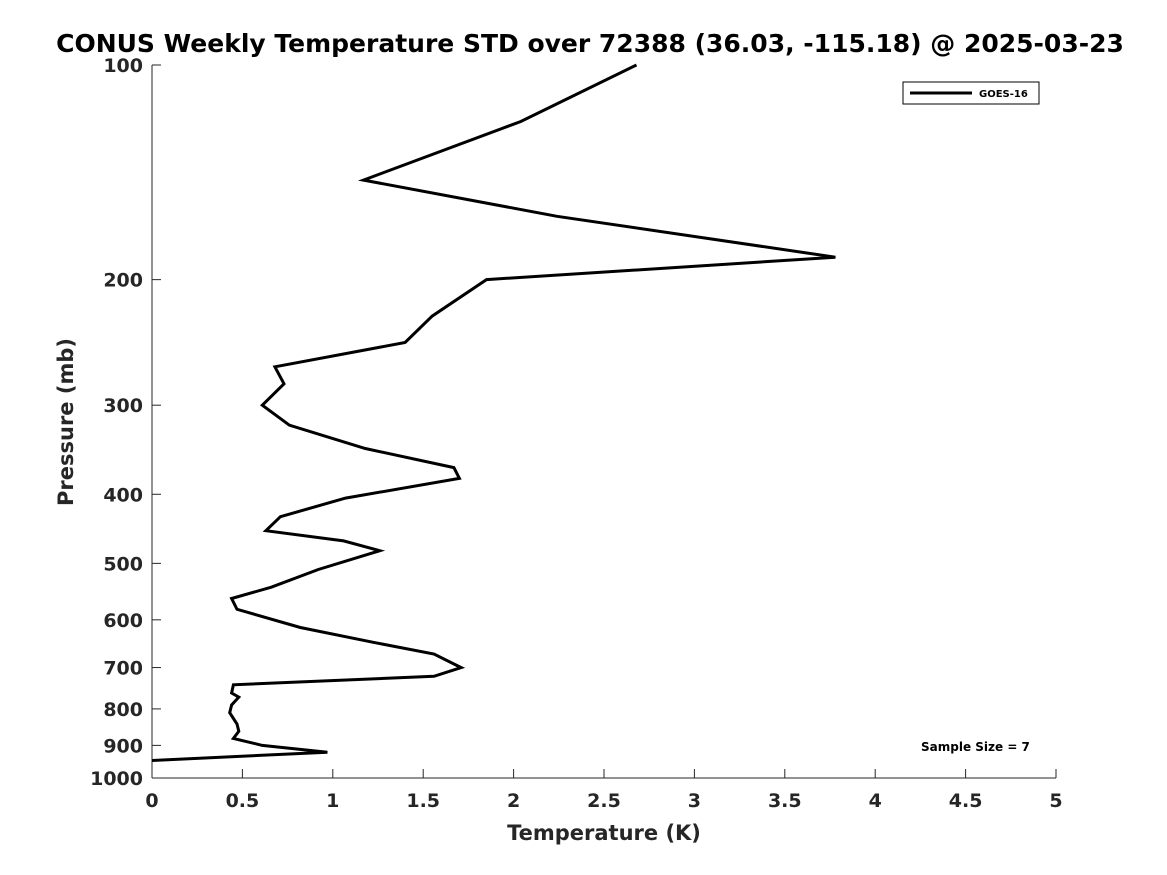 This screenshot has width=1167, height=875. Describe the element at coordinates (125, 422) in the screenshot. I see `y-ticks: 100 200 300 400 500 600 700 800 900 1000` at that location.